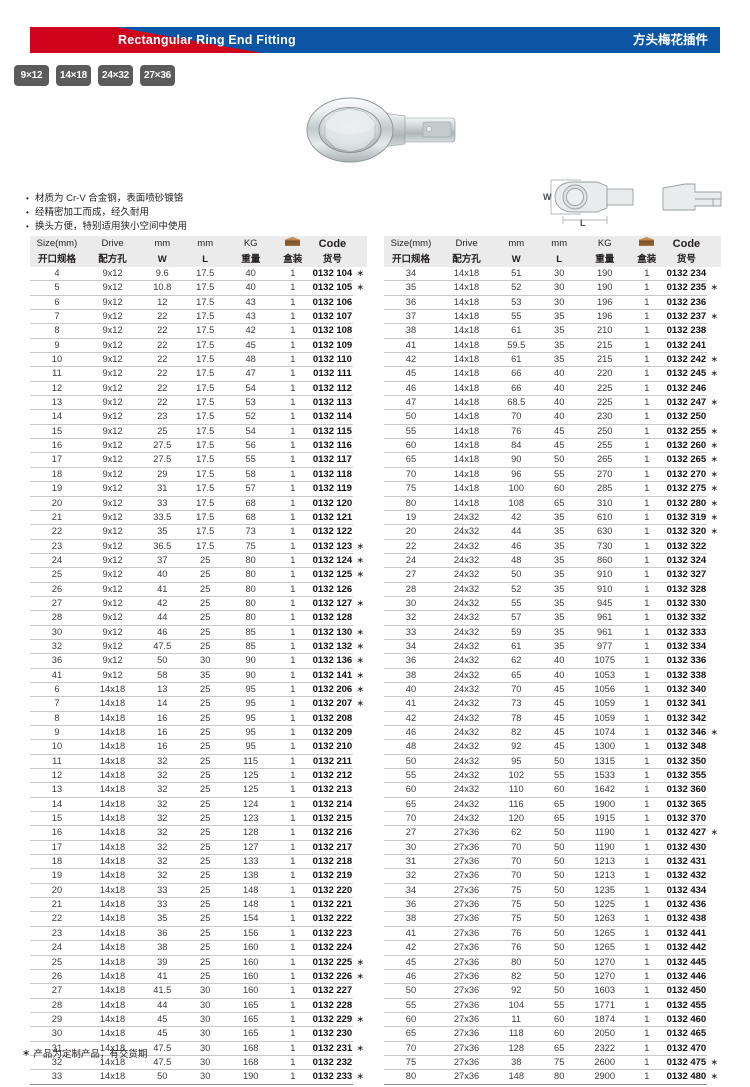 The height and width of the screenshot is (1087, 750). I want to click on spec-cell-code: 0132 322, so click(686, 546).